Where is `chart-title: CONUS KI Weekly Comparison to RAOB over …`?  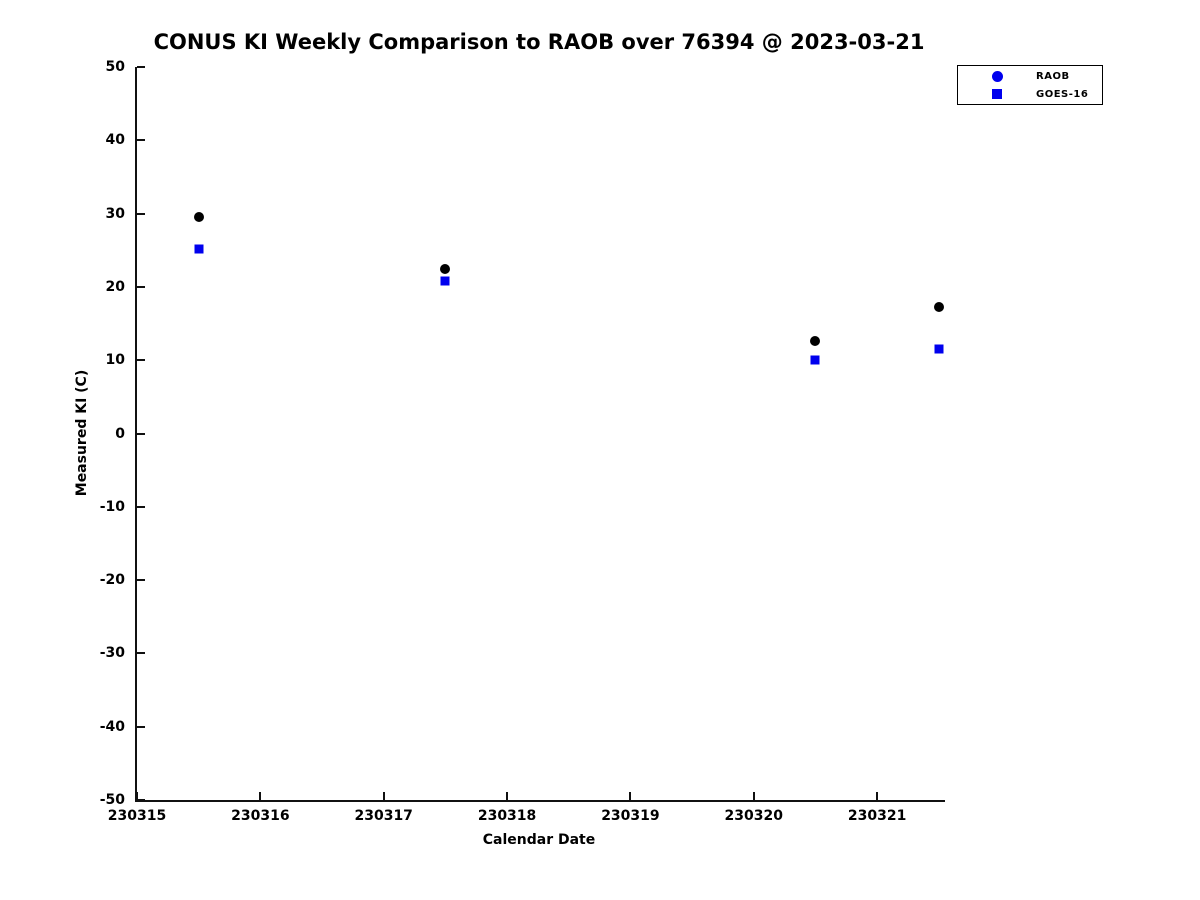 chart-title: CONUS KI Weekly Comparison to RAOB over … is located at coordinates (539, 42).